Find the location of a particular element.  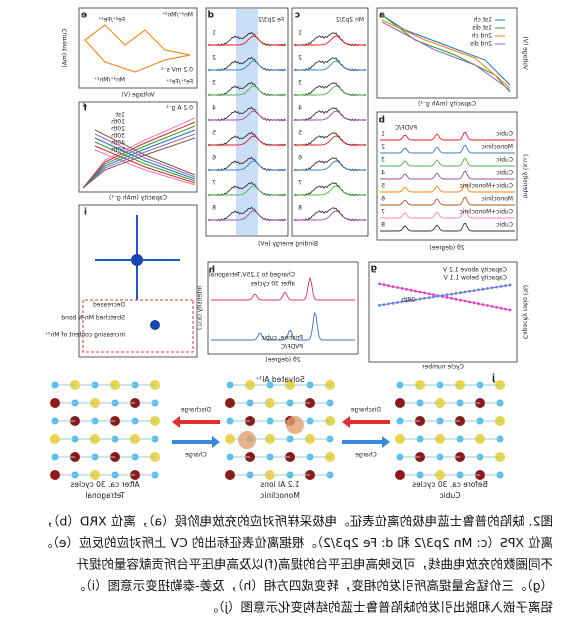

label: b is located at coordinates (381, 121).